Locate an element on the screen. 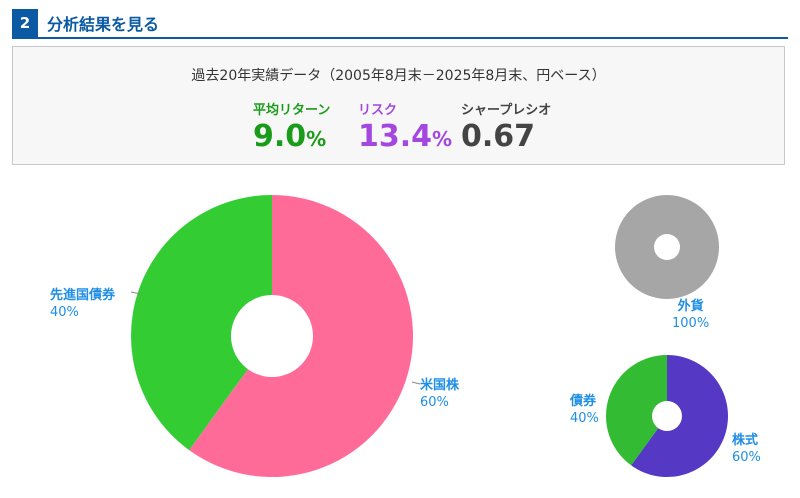 The height and width of the screenshot is (498, 800). summary-subtitle: 過去20年実績データ（2005年8月末－2025年8月末、円ベース） is located at coordinates (398, 76).